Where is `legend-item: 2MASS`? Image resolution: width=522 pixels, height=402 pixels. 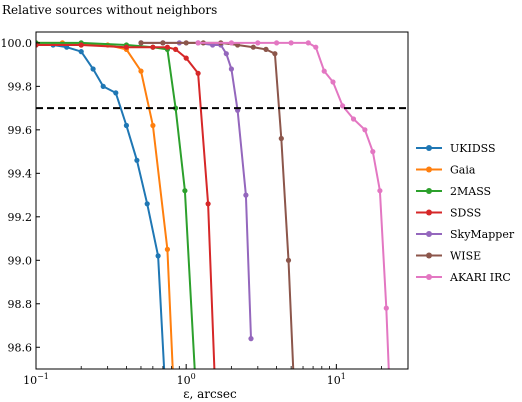
legend-item: 2MASS is located at coordinates (453, 191).